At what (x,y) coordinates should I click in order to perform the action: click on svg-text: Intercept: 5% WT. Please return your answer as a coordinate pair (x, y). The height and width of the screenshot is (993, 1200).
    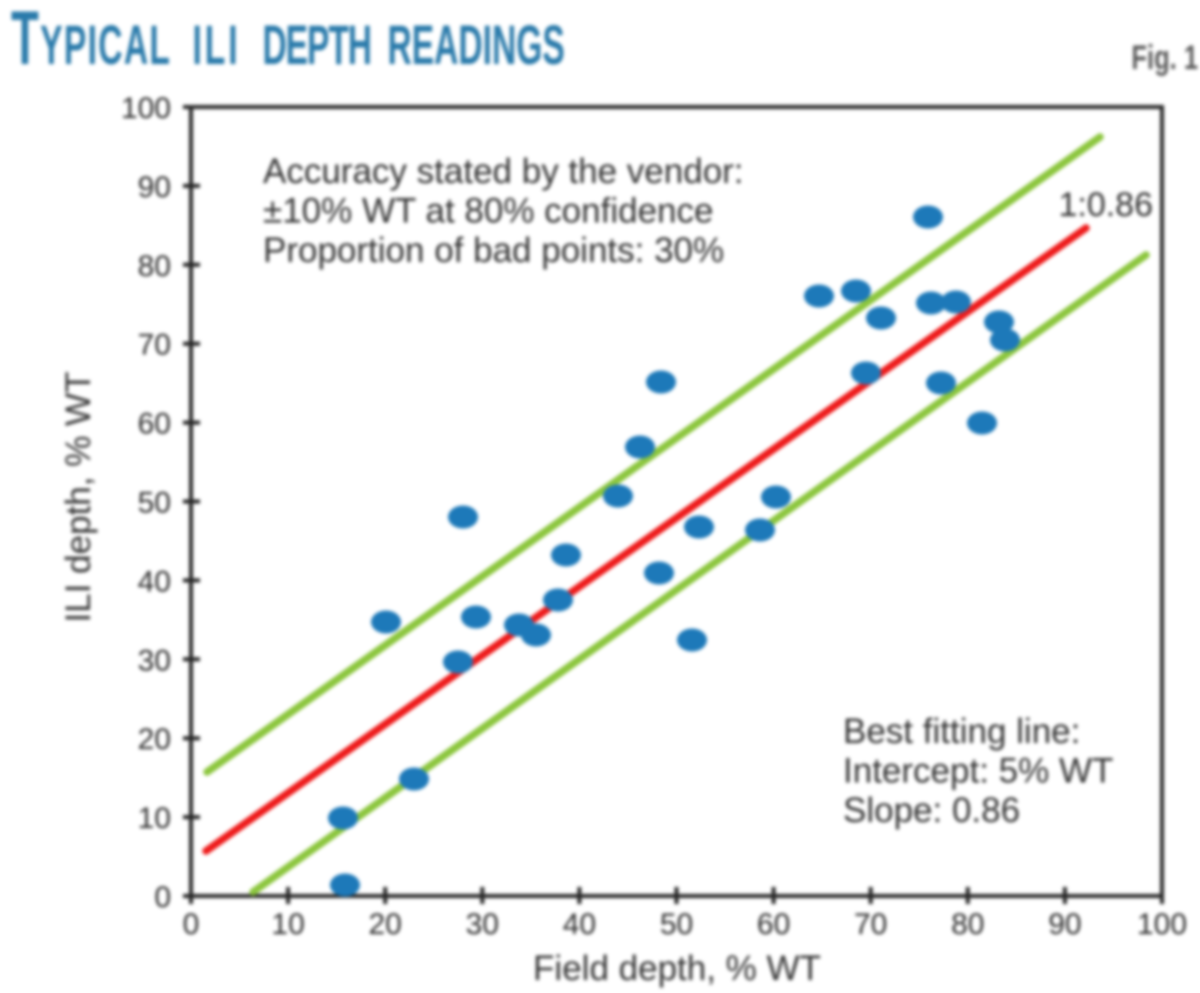
    Looking at the image, I should click on (978, 771).